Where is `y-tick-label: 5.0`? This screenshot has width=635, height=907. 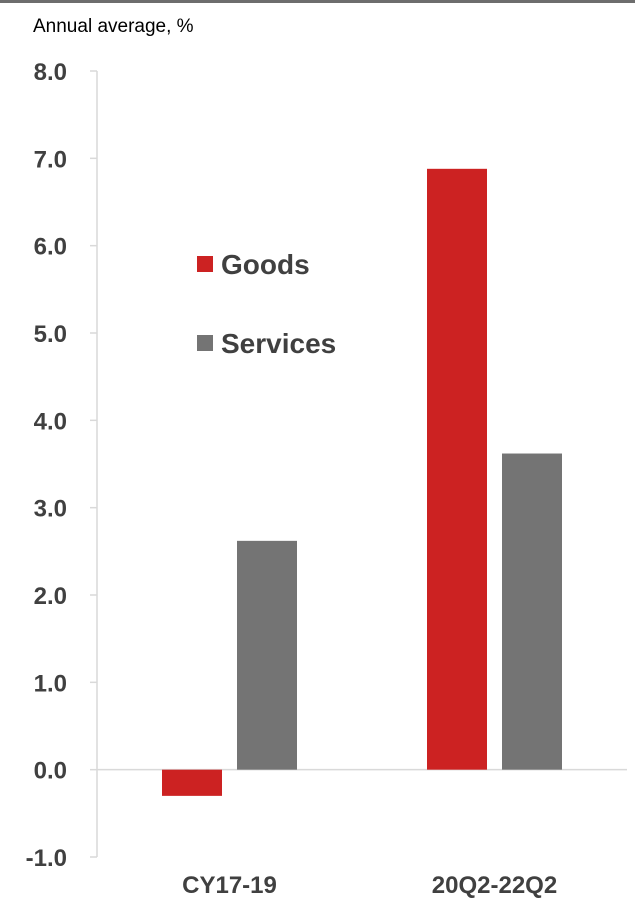
y-tick-label: 5.0 is located at coordinates (50, 334).